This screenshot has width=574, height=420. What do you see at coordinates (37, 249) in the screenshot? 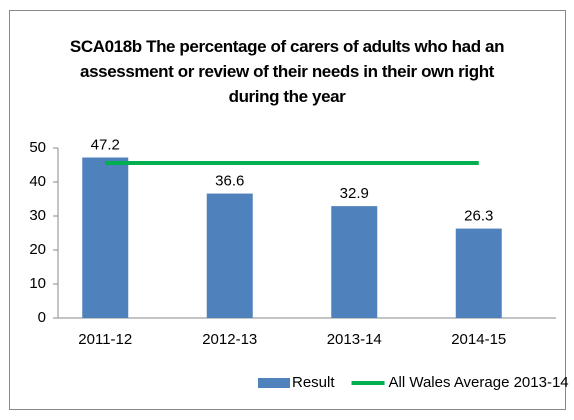
I see `y-tick-label: 20` at bounding box center [37, 249].